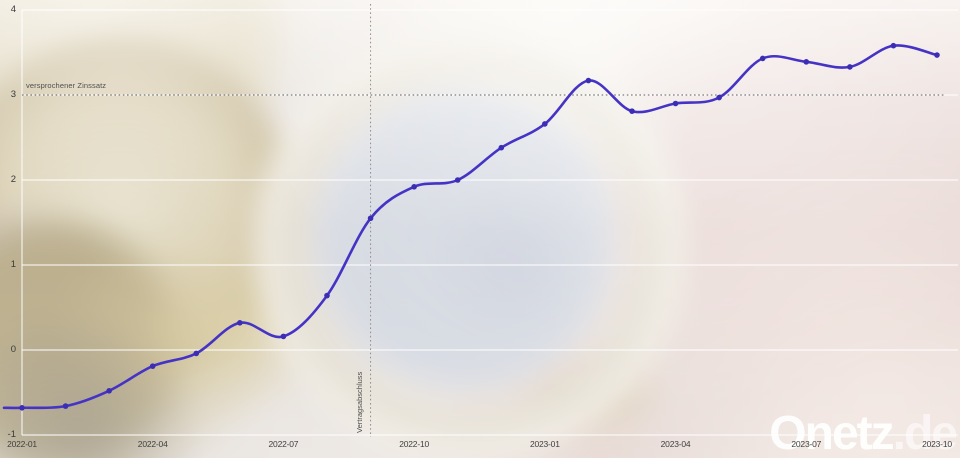 Image resolution: width=960 pixels, height=458 pixels. I want to click on onetz-logo-tld: .de, so click(925, 432).